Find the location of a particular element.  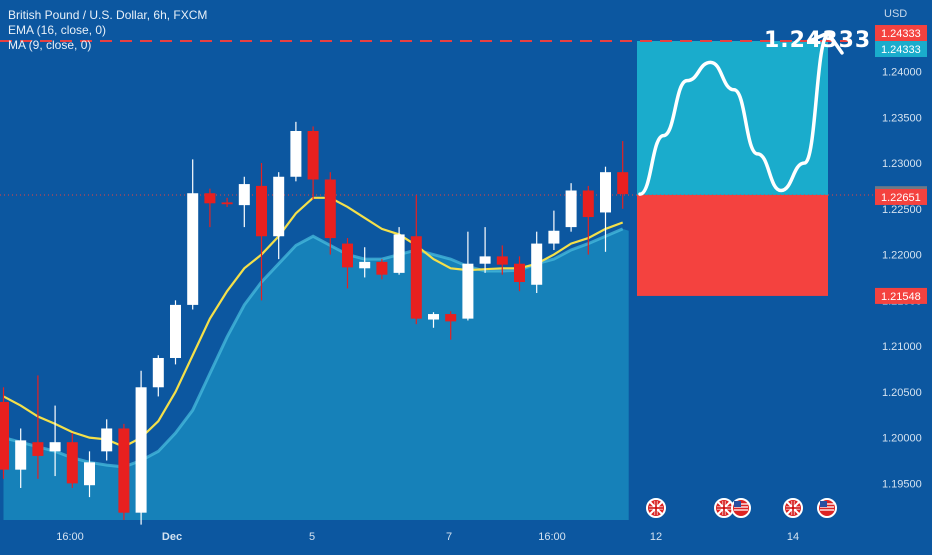

stop-zone is located at coordinates (732, 245).